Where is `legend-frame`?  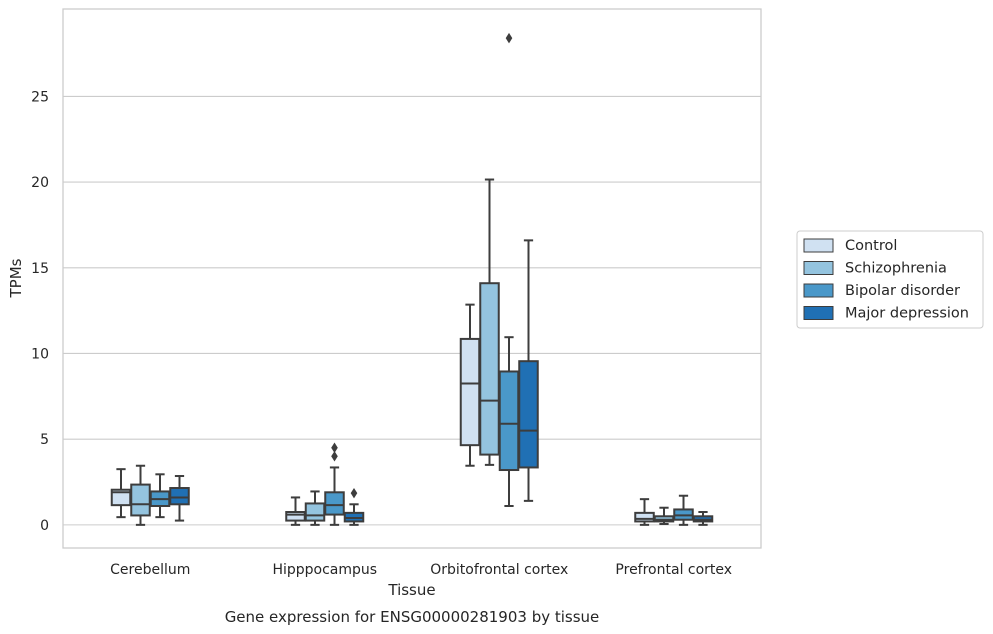
legend-frame is located at coordinates (890, 279).